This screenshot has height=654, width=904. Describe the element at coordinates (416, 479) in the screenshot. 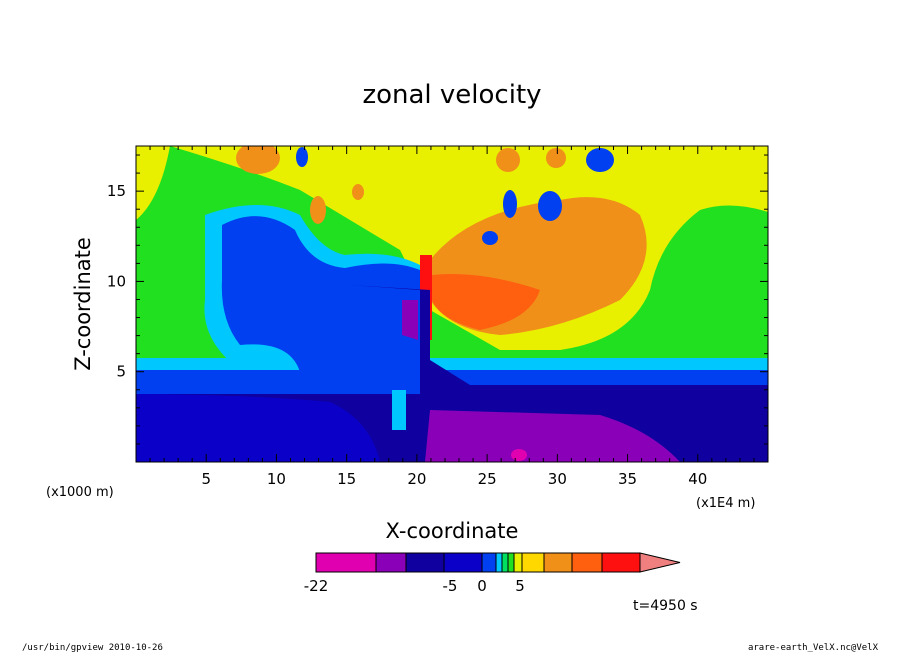

I see `x-tick-label: 20` at that location.